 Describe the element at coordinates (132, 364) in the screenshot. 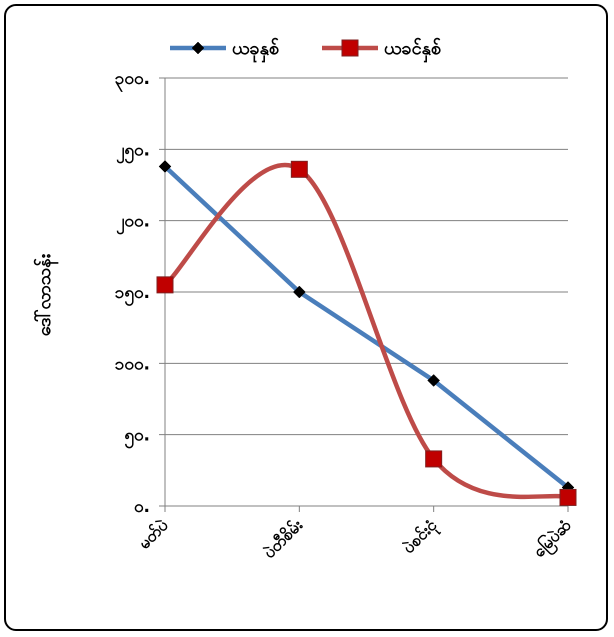

I see `y-tick-label: ၁၀၀.` at that location.